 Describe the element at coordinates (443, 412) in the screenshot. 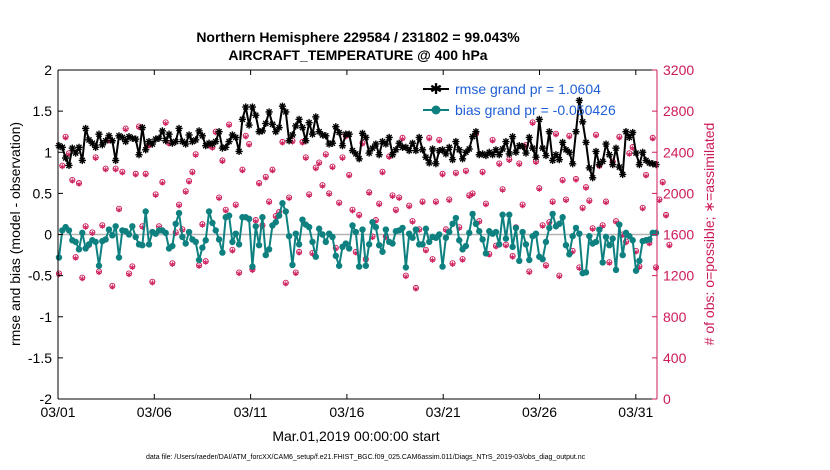

I see `x-tick-label: 03/21` at that location.